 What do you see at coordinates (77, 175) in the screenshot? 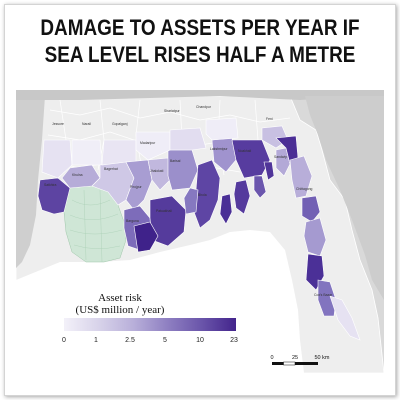
I see `place-label: Khulna` at bounding box center [77, 175].